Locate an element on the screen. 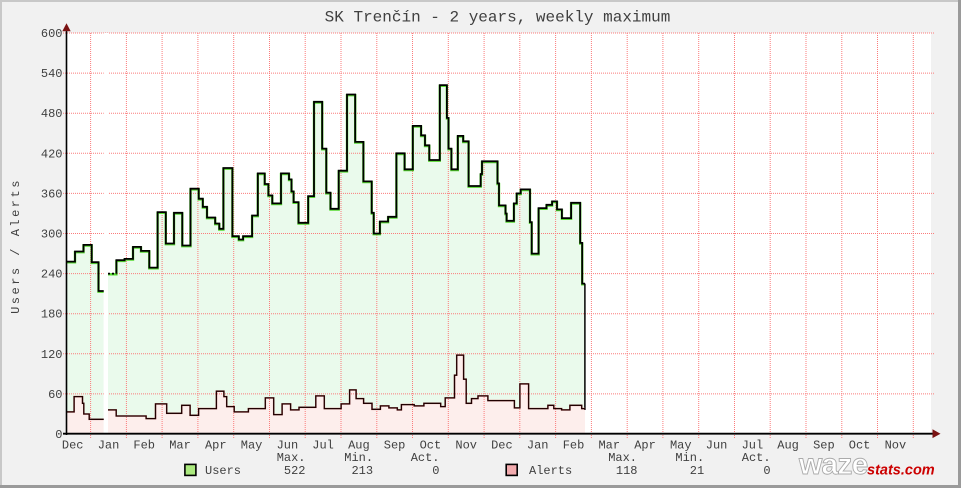 The width and height of the screenshot is (961, 493). svg-text: waze is located at coordinates (833, 464).